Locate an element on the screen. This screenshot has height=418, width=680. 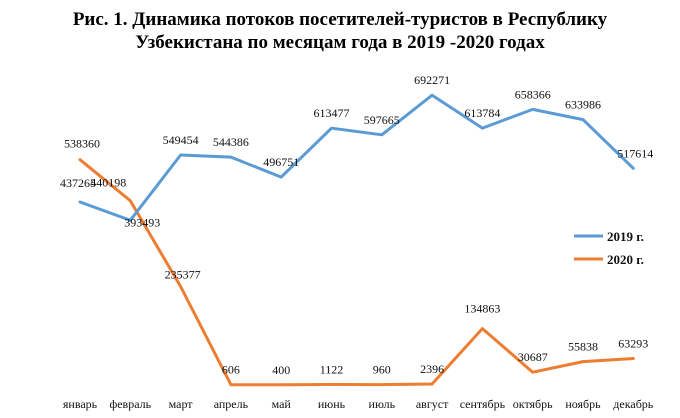
data-label: 496751 is located at coordinates (281, 162).